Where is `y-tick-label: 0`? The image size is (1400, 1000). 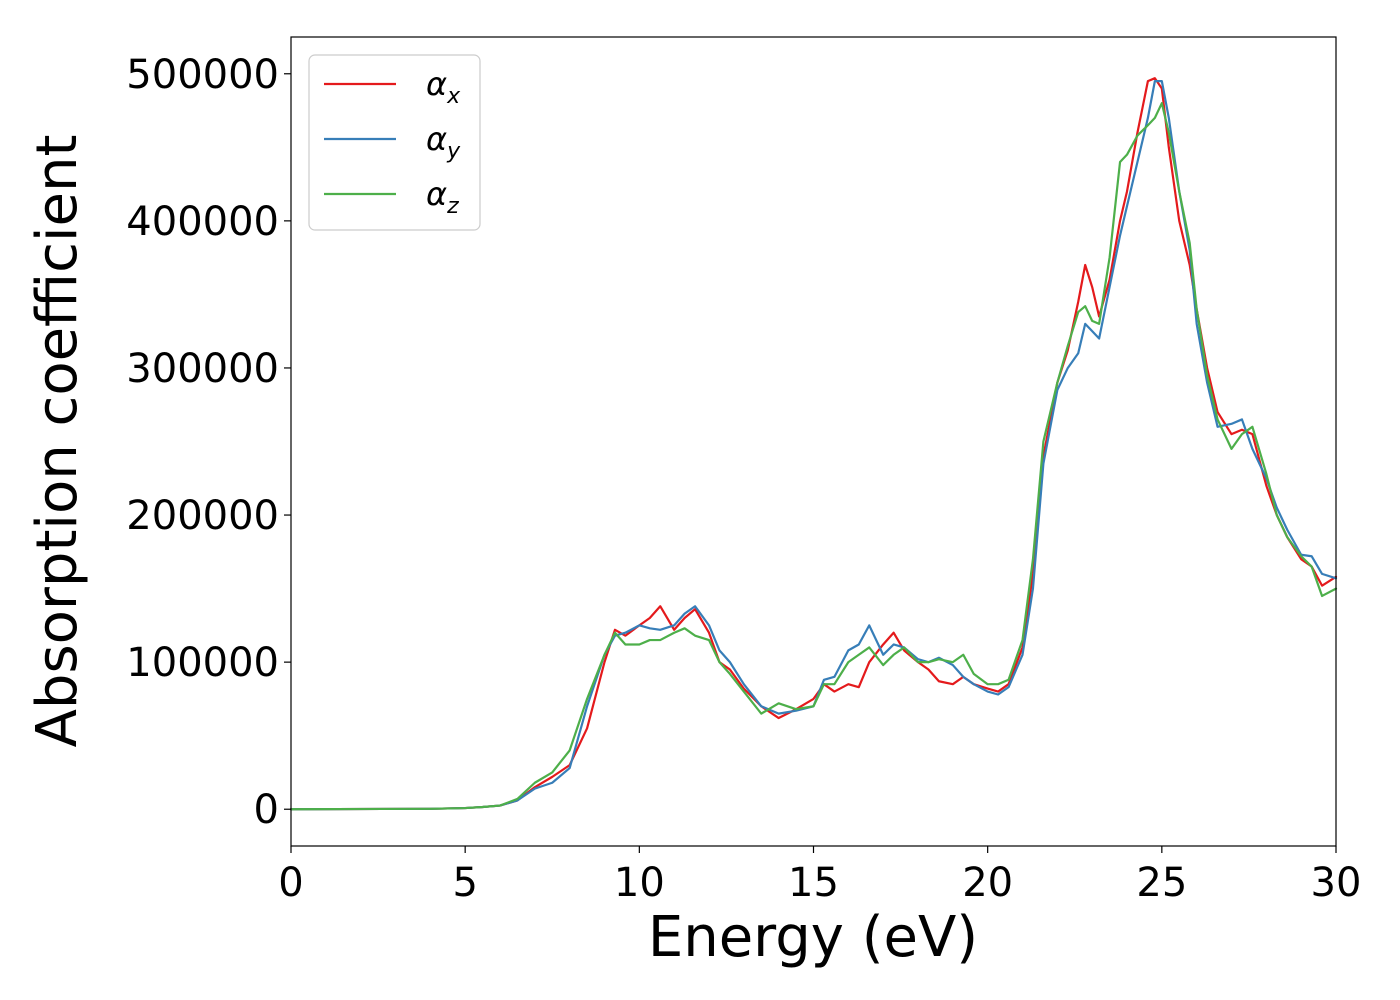 y-tick-label: 0 is located at coordinates (266, 810).